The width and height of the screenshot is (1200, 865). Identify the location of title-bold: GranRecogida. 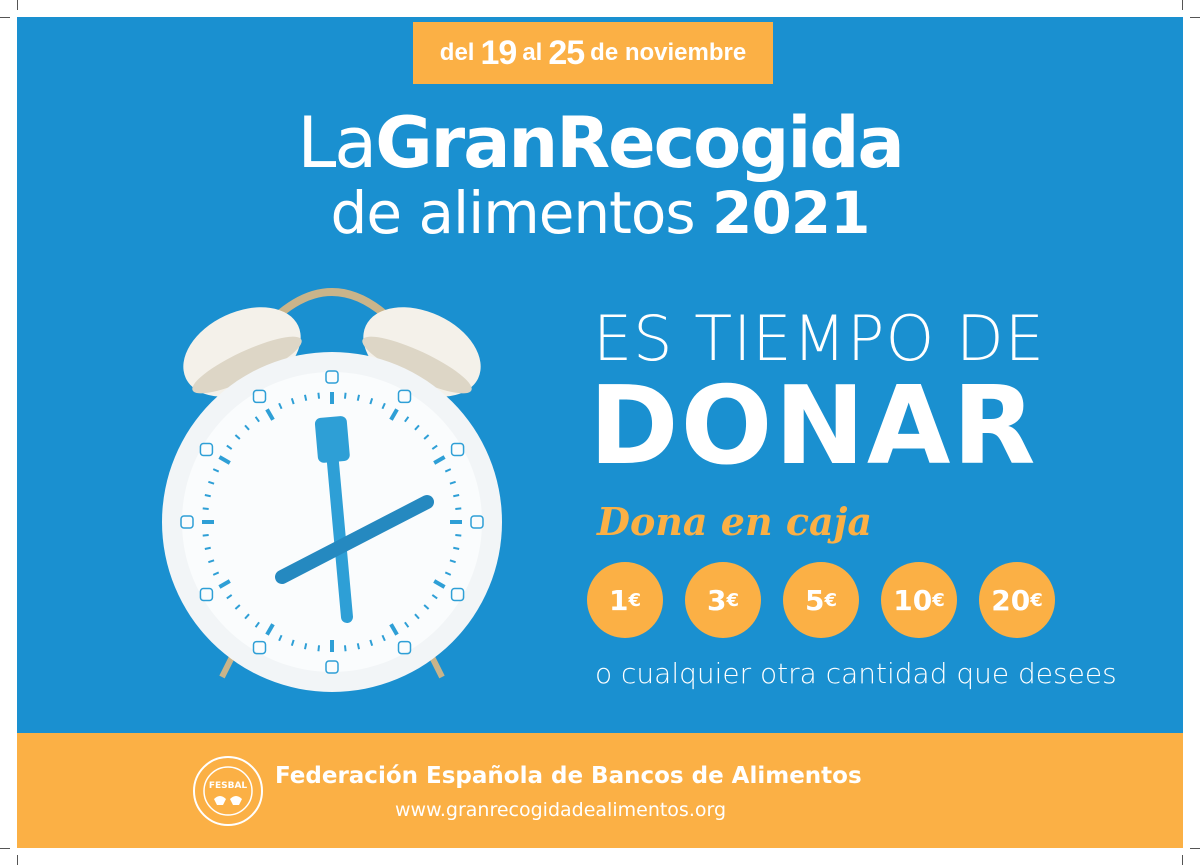
(639, 143).